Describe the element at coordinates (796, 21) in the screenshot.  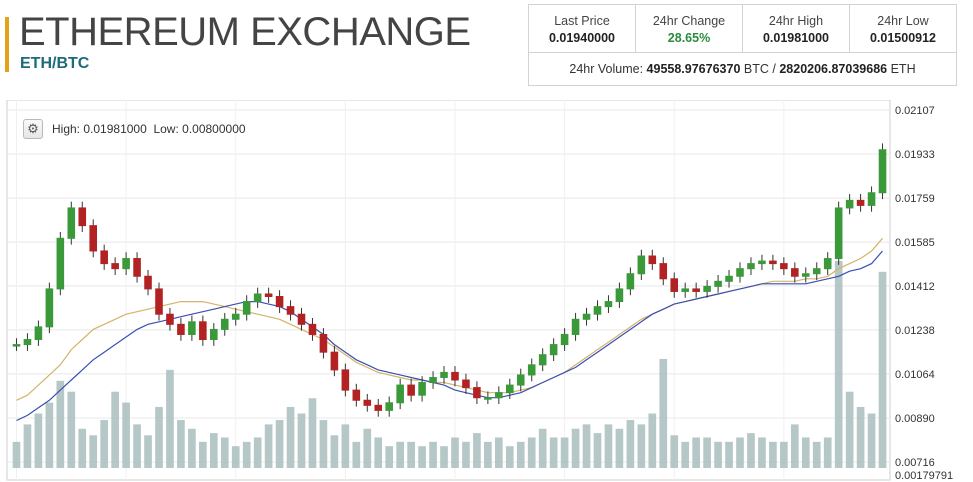
I see `high-label: 24hr High` at that location.